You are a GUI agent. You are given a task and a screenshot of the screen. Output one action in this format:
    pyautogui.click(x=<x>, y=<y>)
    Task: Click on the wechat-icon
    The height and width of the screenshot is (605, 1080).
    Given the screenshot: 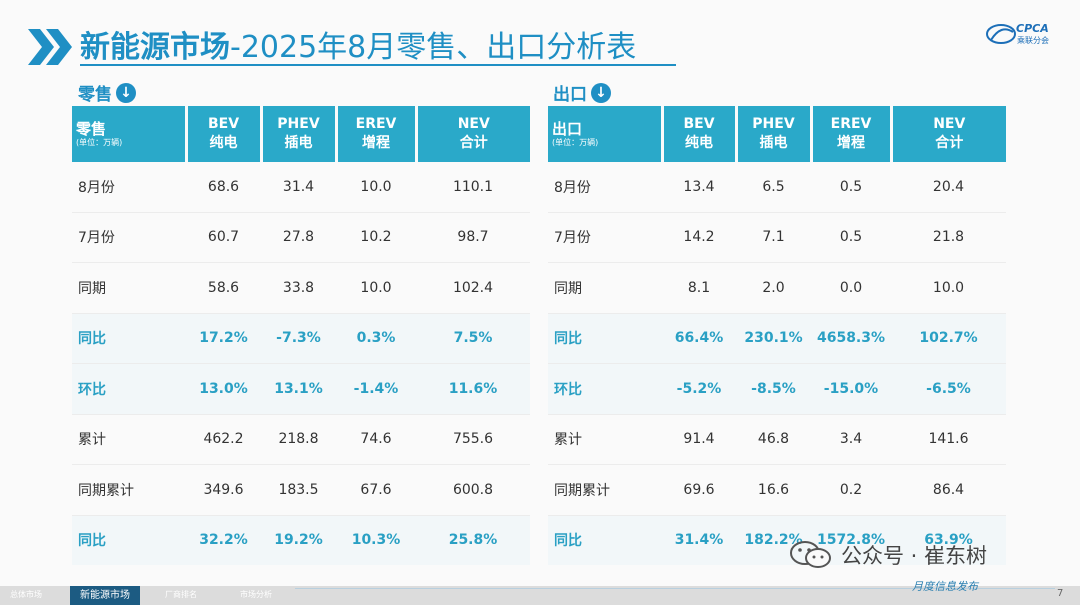 What is the action you would take?
    pyautogui.click(x=810, y=554)
    